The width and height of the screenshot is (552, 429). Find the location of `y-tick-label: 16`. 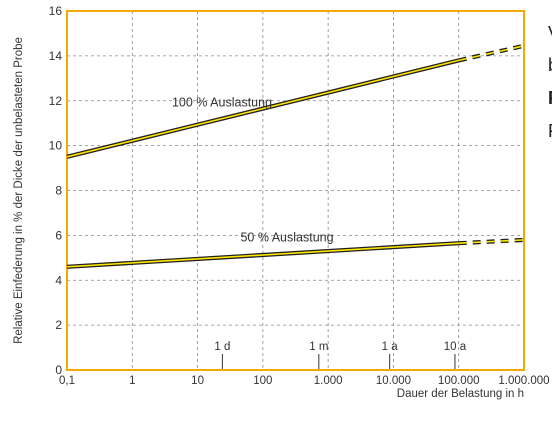

y-tick-label: 16 is located at coordinates (56, 11).